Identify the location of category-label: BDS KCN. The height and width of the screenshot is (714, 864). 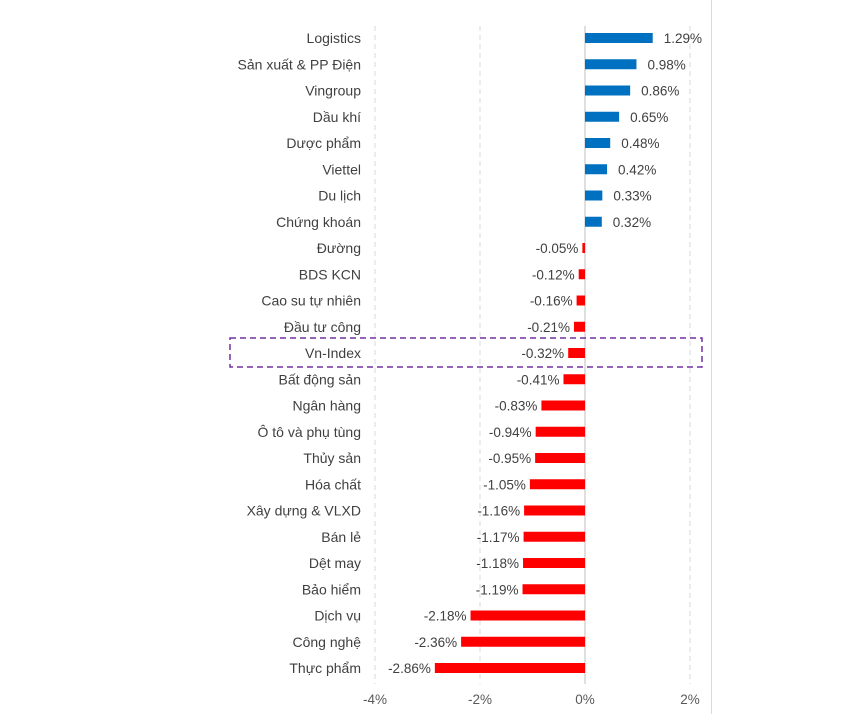
(330, 274).